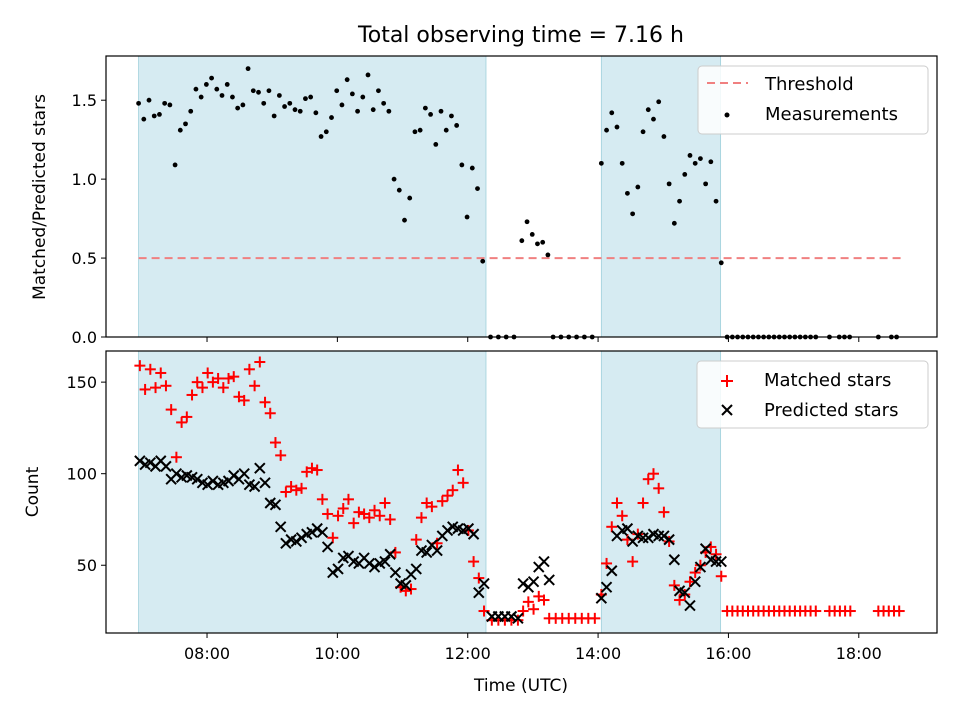 The width and height of the screenshot is (960, 724). Describe the element at coordinates (81, 474) in the screenshot. I see `bottom-y-tick-label: 100` at that location.